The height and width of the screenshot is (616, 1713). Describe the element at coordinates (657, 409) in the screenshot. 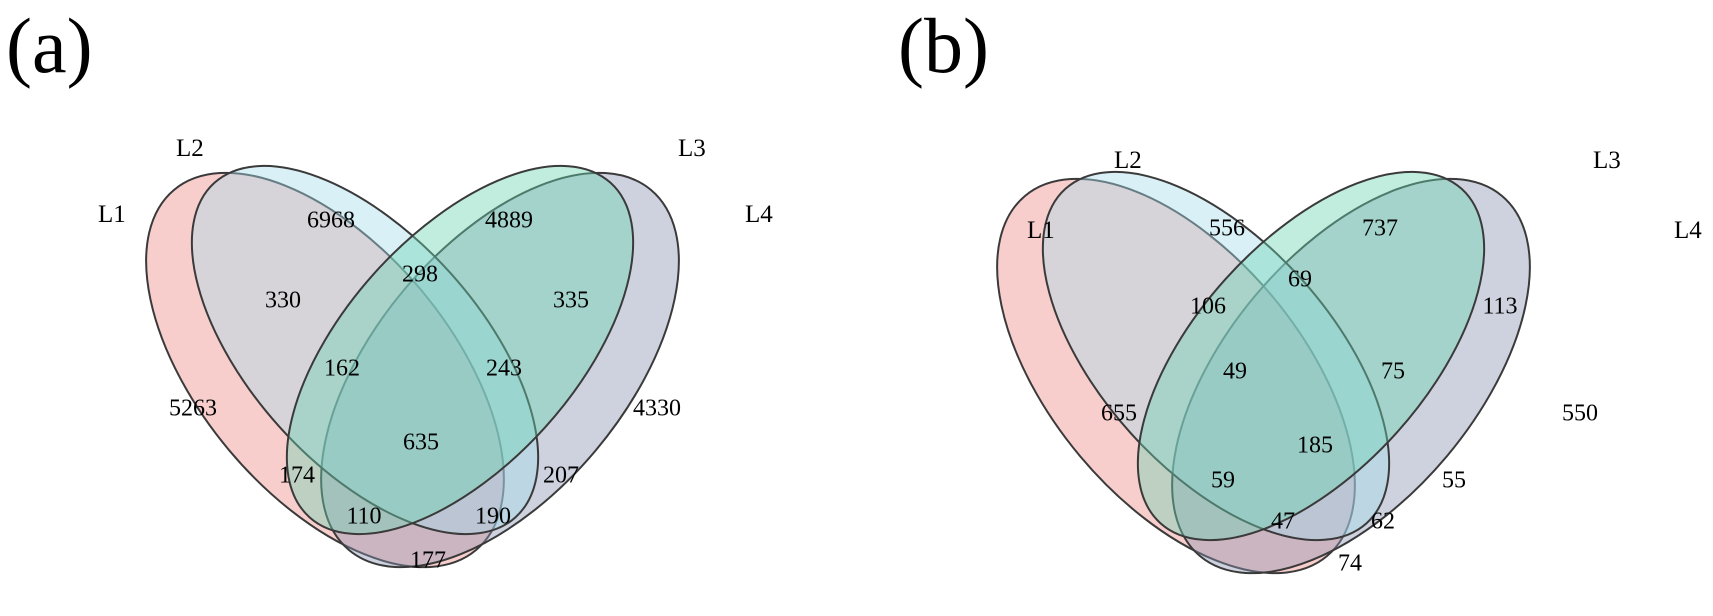

I see `count-L4-only: 4330` at that location.